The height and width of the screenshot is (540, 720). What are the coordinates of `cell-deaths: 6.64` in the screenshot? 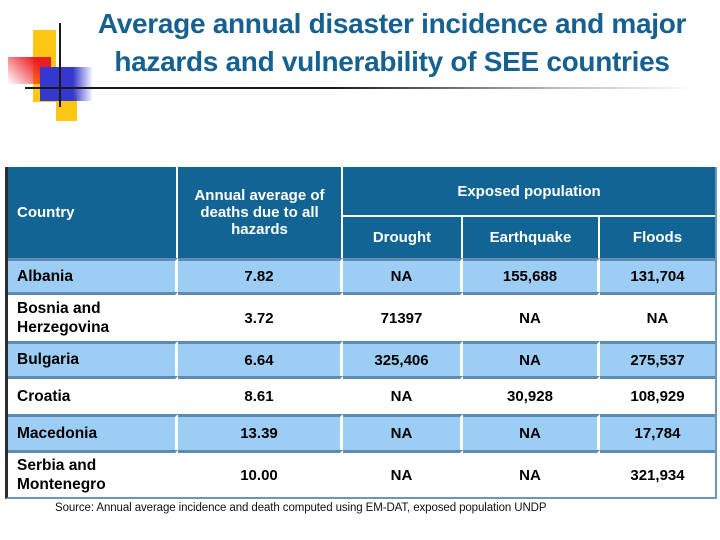 It's located at (260, 358).